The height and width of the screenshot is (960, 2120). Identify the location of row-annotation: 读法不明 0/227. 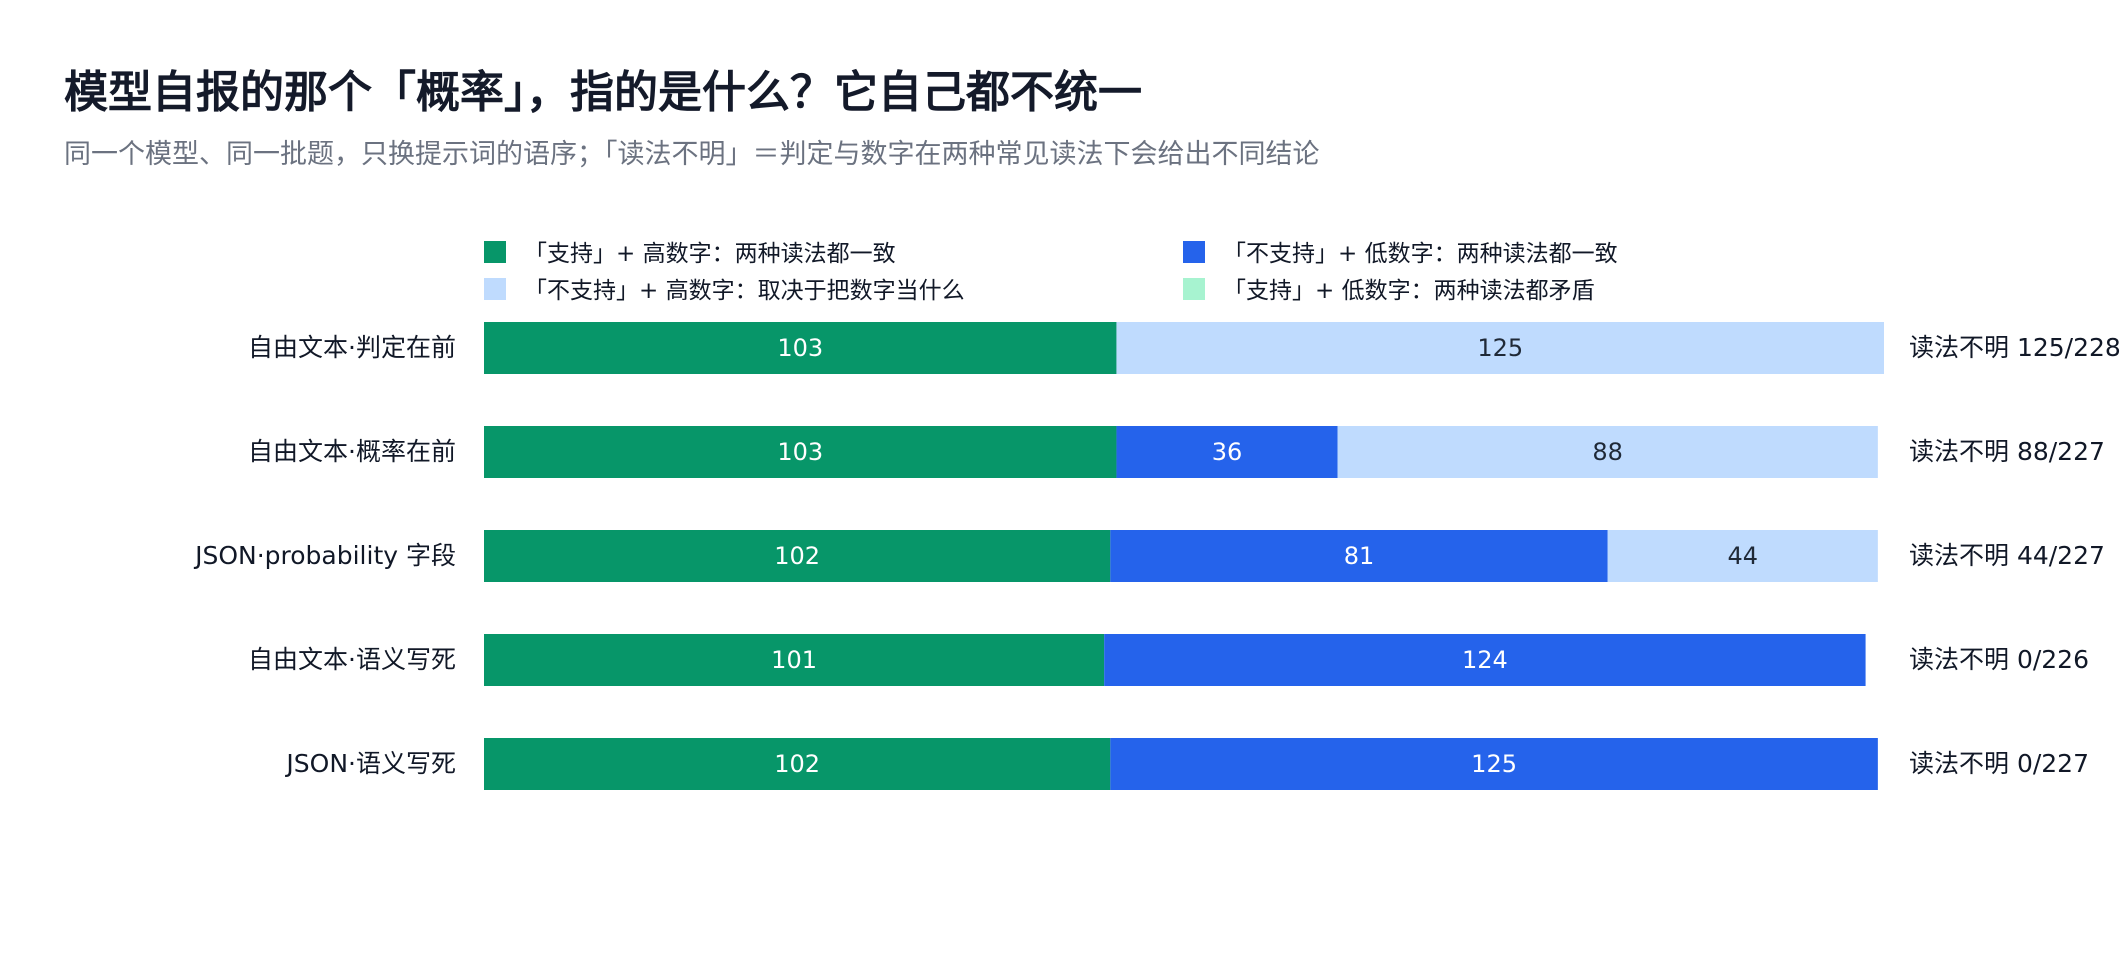
(1999, 763).